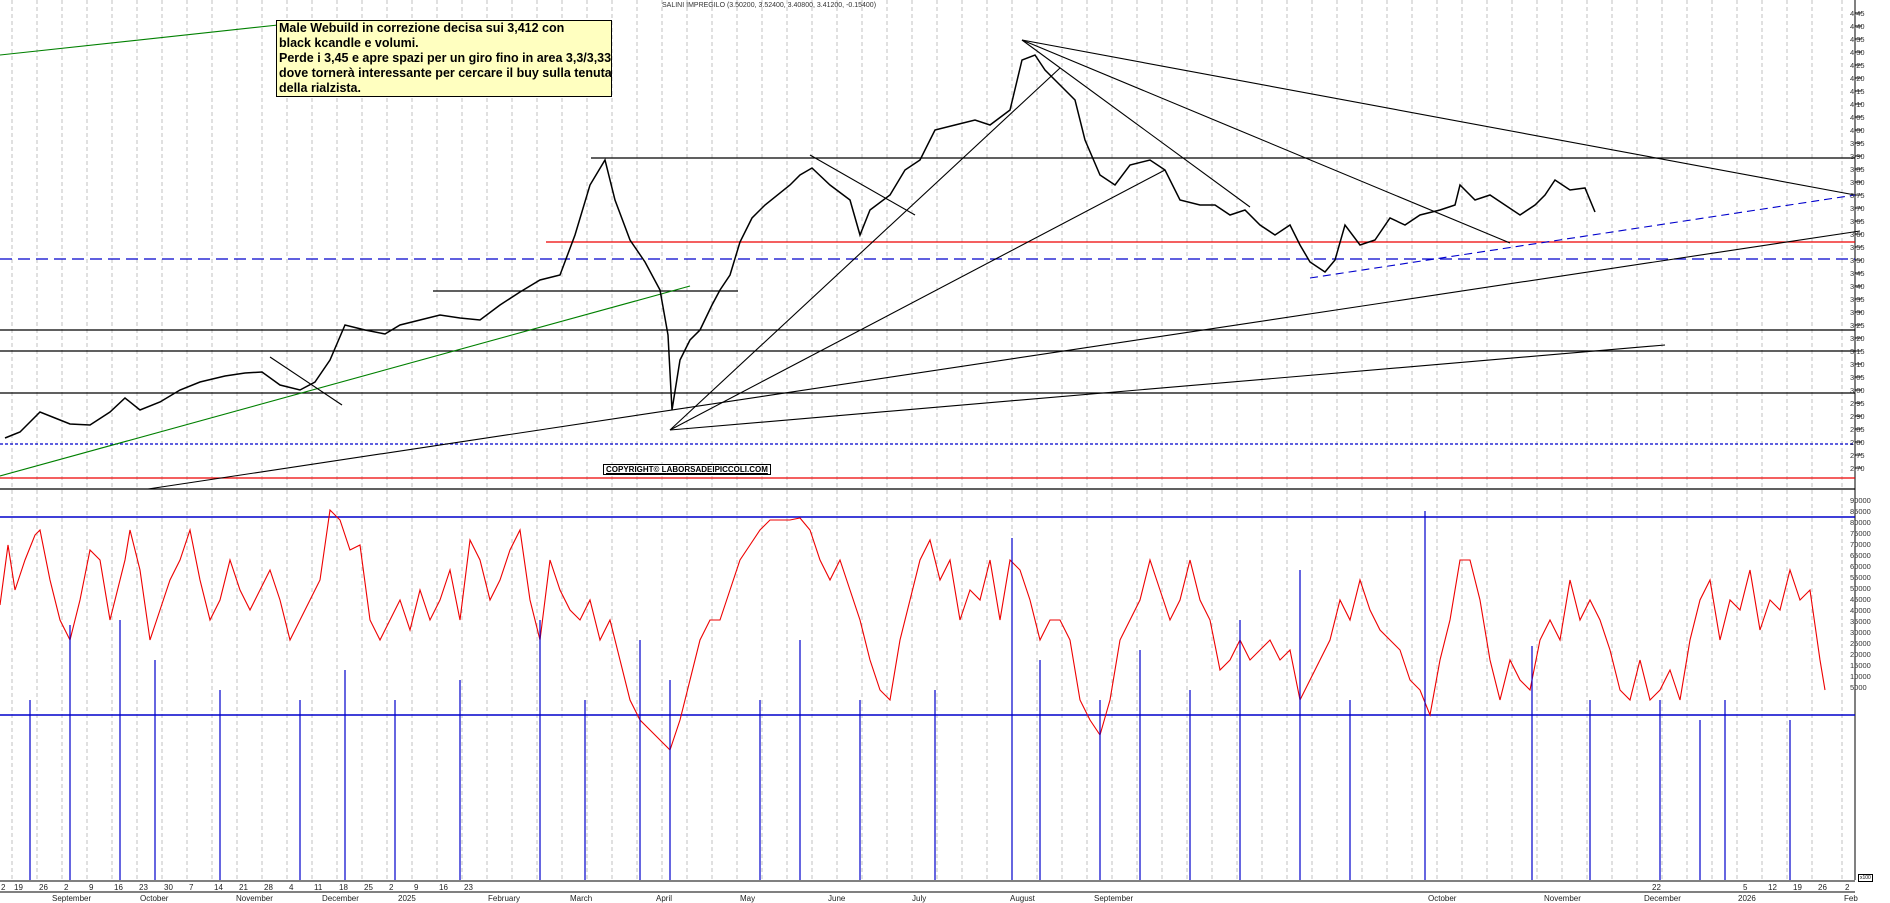 This screenshot has width=1890, height=903. Describe the element at coordinates (1857, 455) in the screenshot. I see `price-tick: 2.75` at that location.